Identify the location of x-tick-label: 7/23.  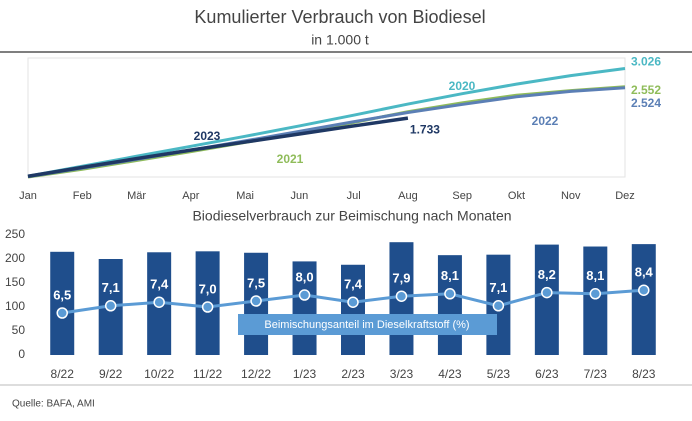
(596, 374).